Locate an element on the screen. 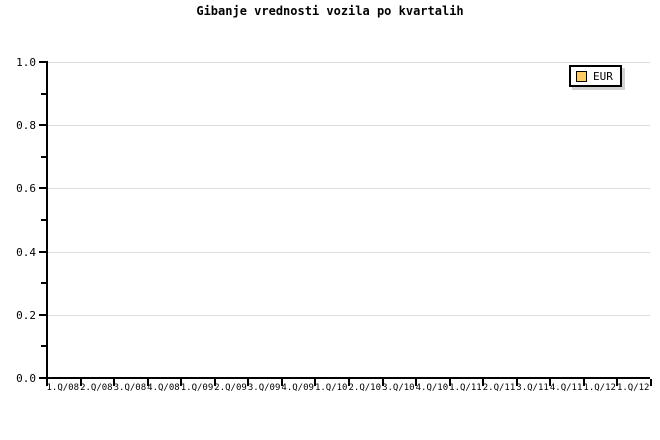 The height and width of the screenshot is (440, 660). y-axis-tick-label: 0.2 is located at coordinates (26, 315).